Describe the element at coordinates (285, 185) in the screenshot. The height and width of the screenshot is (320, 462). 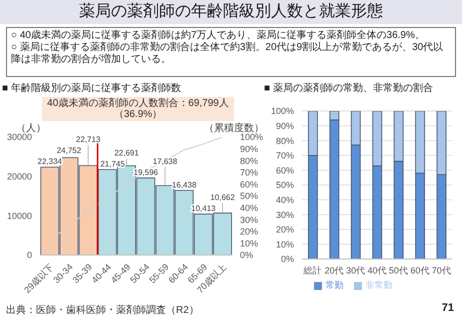
I see `y-tick-label: 50%` at that location.